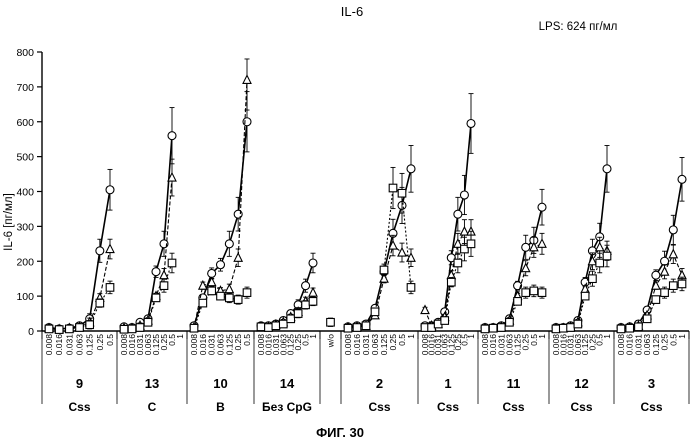 The image size is (698, 442). Describe the element at coordinates (581, 383) in the screenshot. I see `group-number-label: 12` at that location.